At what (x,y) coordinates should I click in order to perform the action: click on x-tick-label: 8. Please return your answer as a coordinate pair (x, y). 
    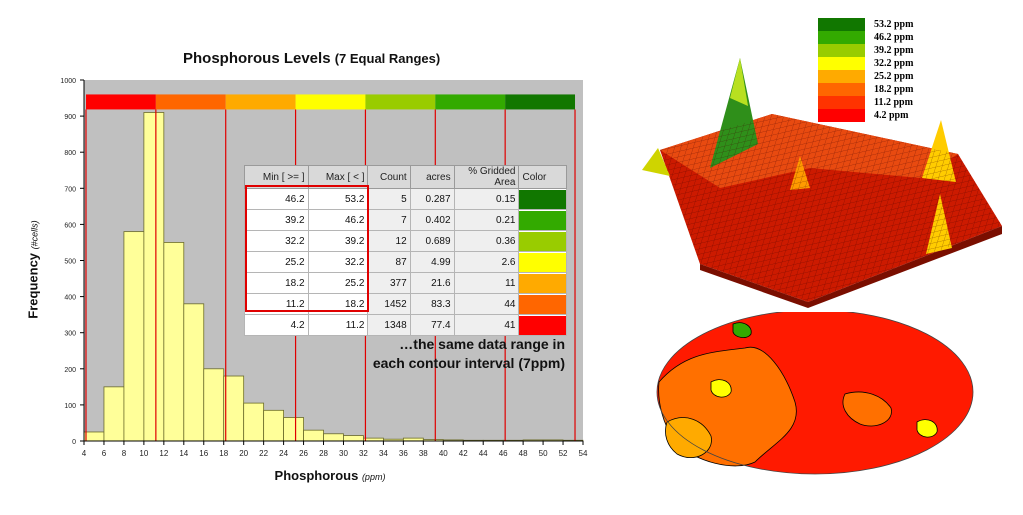
    Looking at the image, I should click on (124, 453).